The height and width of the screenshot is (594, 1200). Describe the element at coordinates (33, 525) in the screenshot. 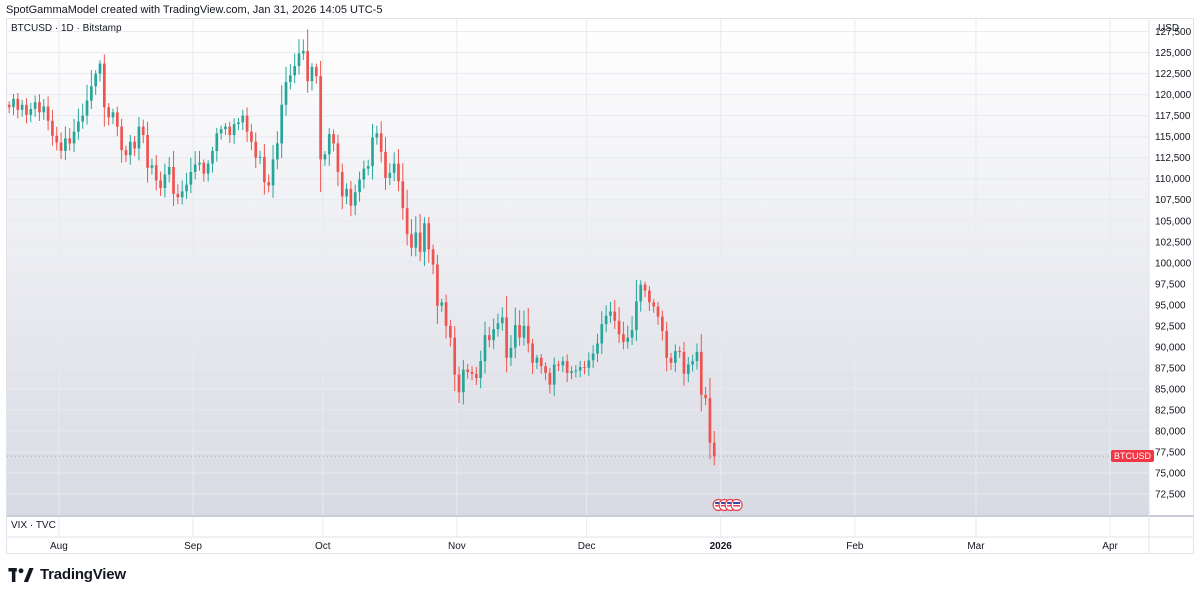

I see `sub-pane-symbol-label: VIX · TVC` at that location.